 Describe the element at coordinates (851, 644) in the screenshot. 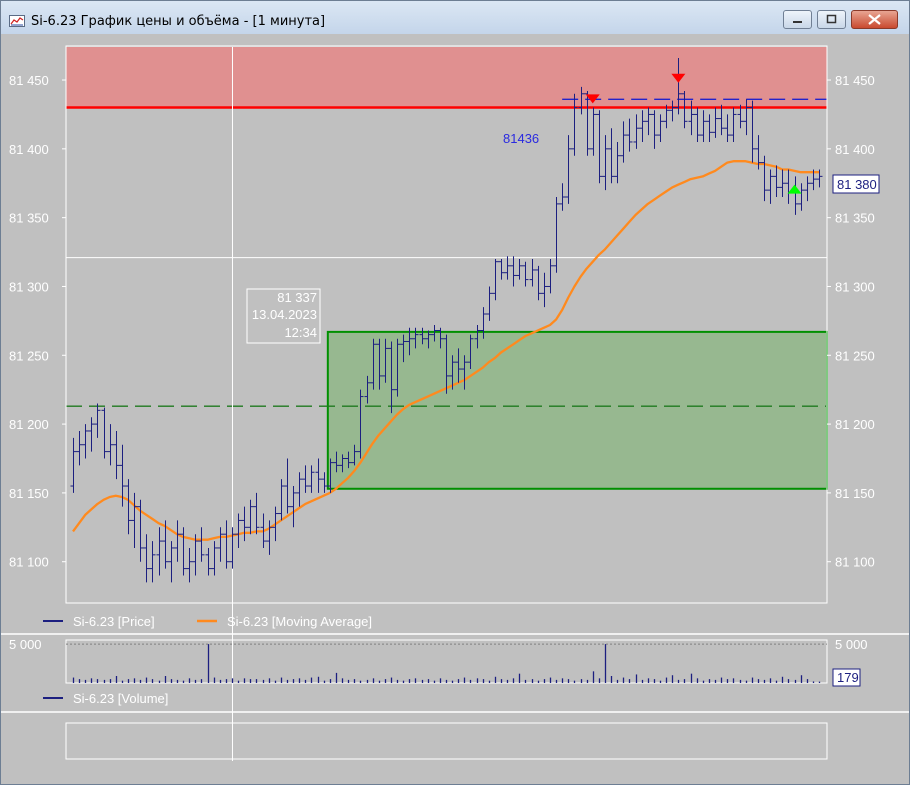

I see `right-volume-tick-label: 5 000` at that location.